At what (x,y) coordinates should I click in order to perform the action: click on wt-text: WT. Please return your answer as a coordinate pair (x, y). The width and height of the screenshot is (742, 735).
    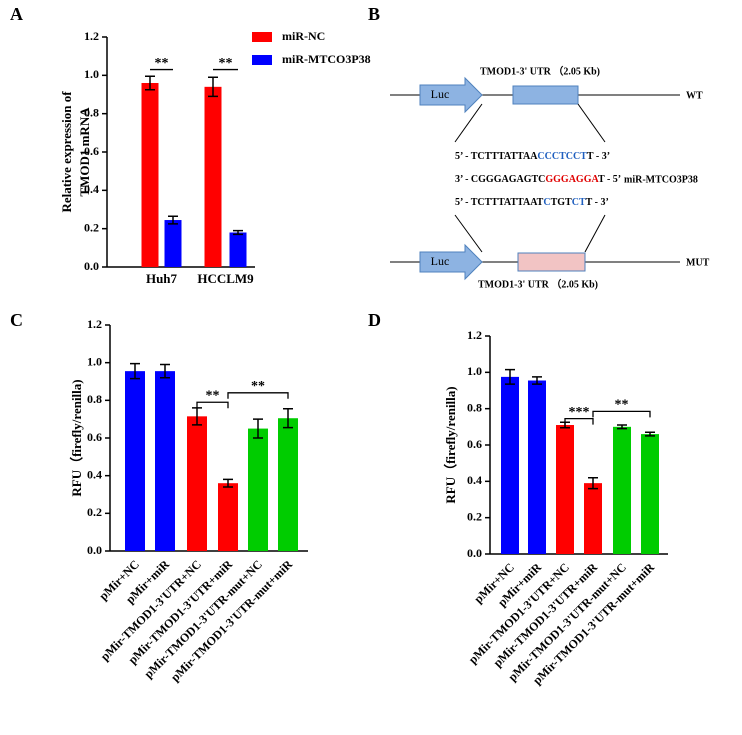
    Looking at the image, I should click on (694, 95).